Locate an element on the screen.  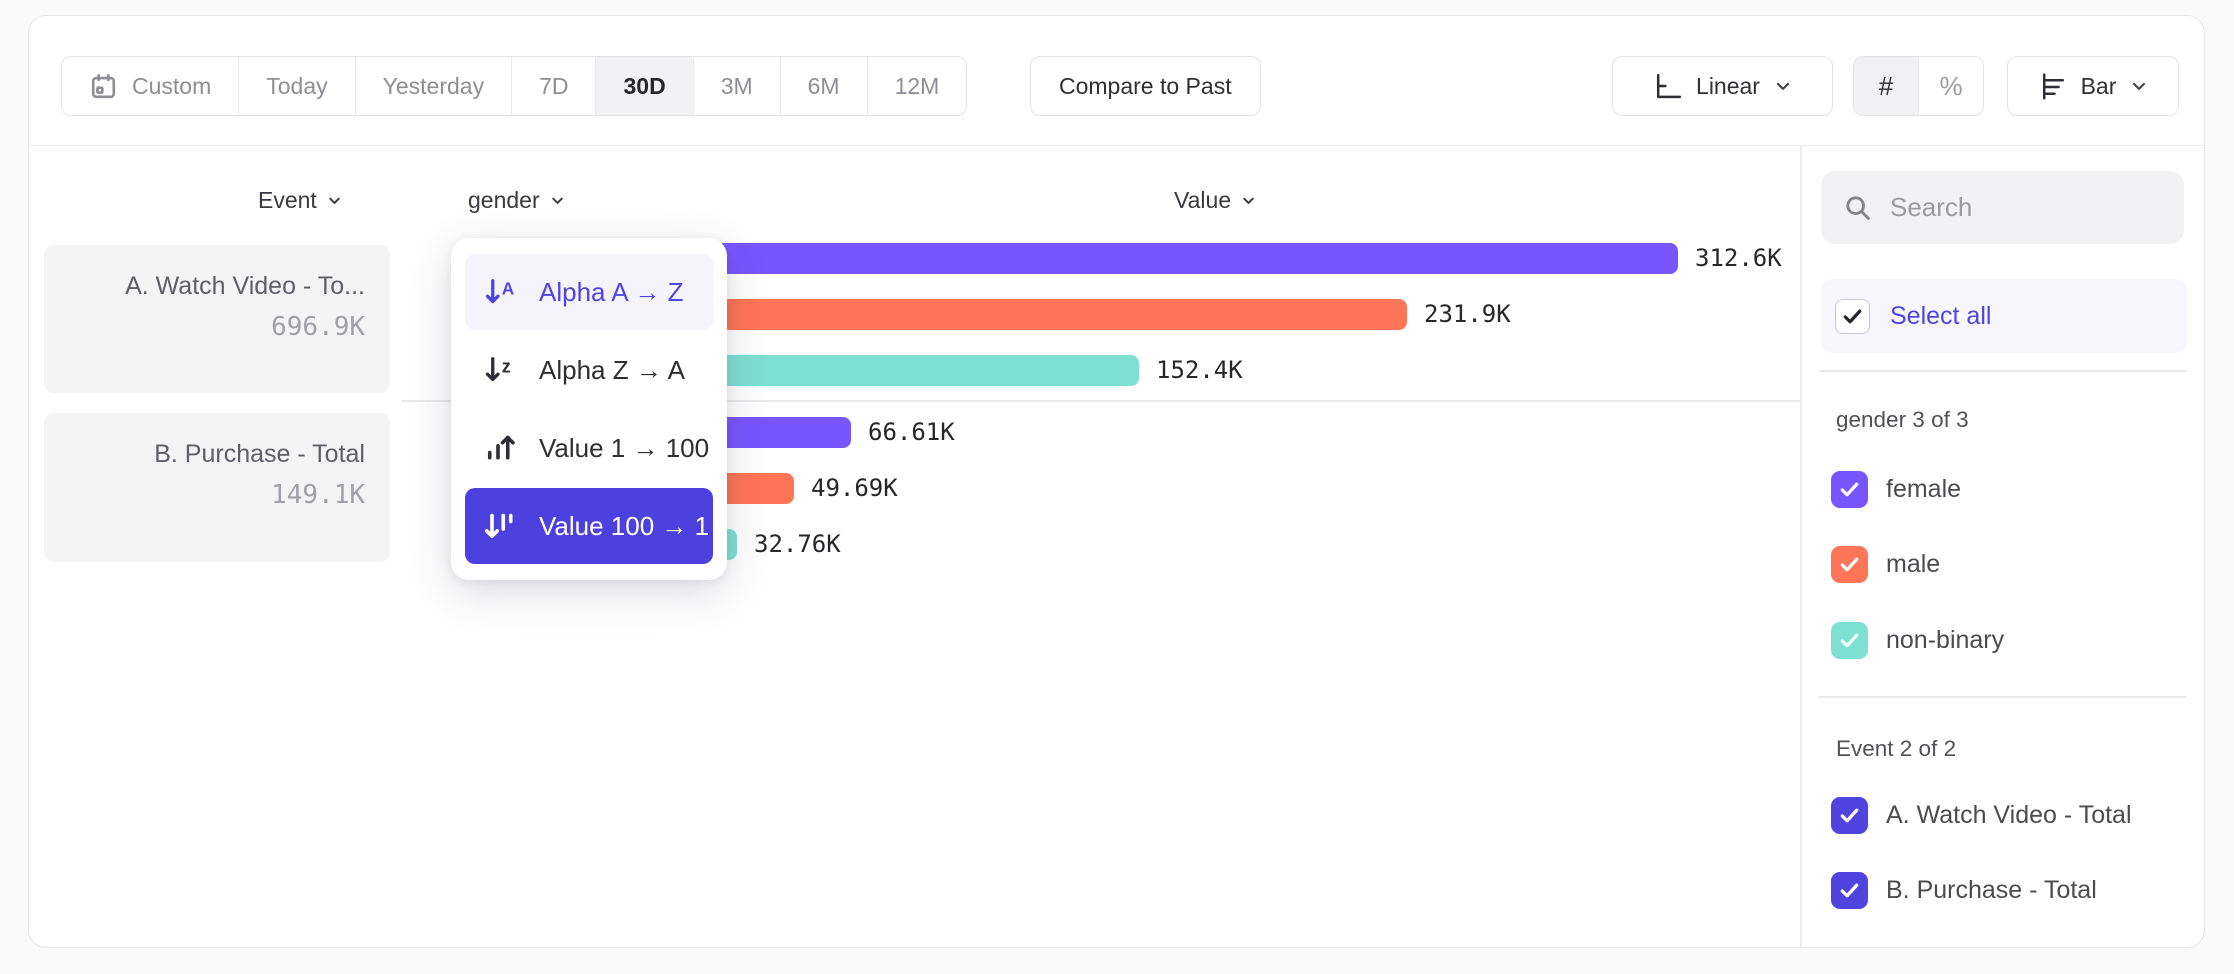
bar-row: 312.6K is located at coordinates (1204, 258).